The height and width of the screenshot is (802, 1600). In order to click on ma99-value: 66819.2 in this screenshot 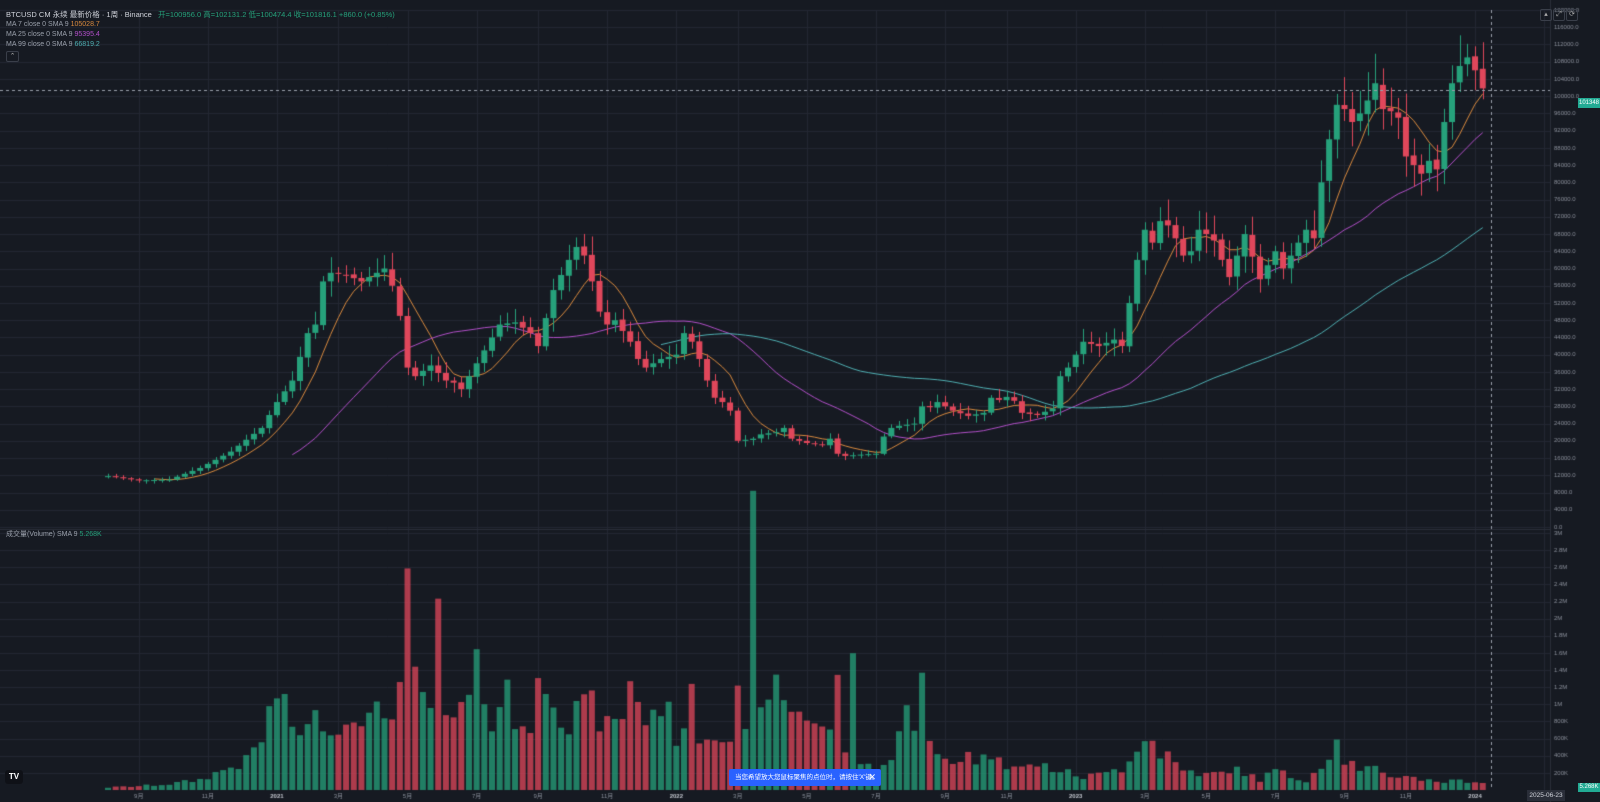, I will do `click(87, 44)`.